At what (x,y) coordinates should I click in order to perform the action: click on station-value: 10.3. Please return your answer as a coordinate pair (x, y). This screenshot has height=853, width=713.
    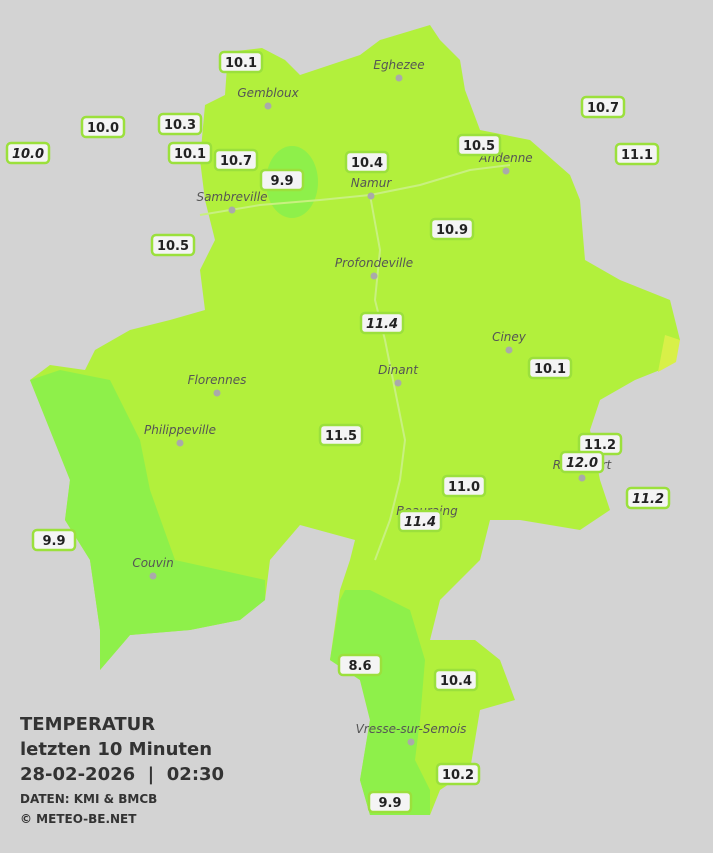
    Looking at the image, I should click on (180, 125).